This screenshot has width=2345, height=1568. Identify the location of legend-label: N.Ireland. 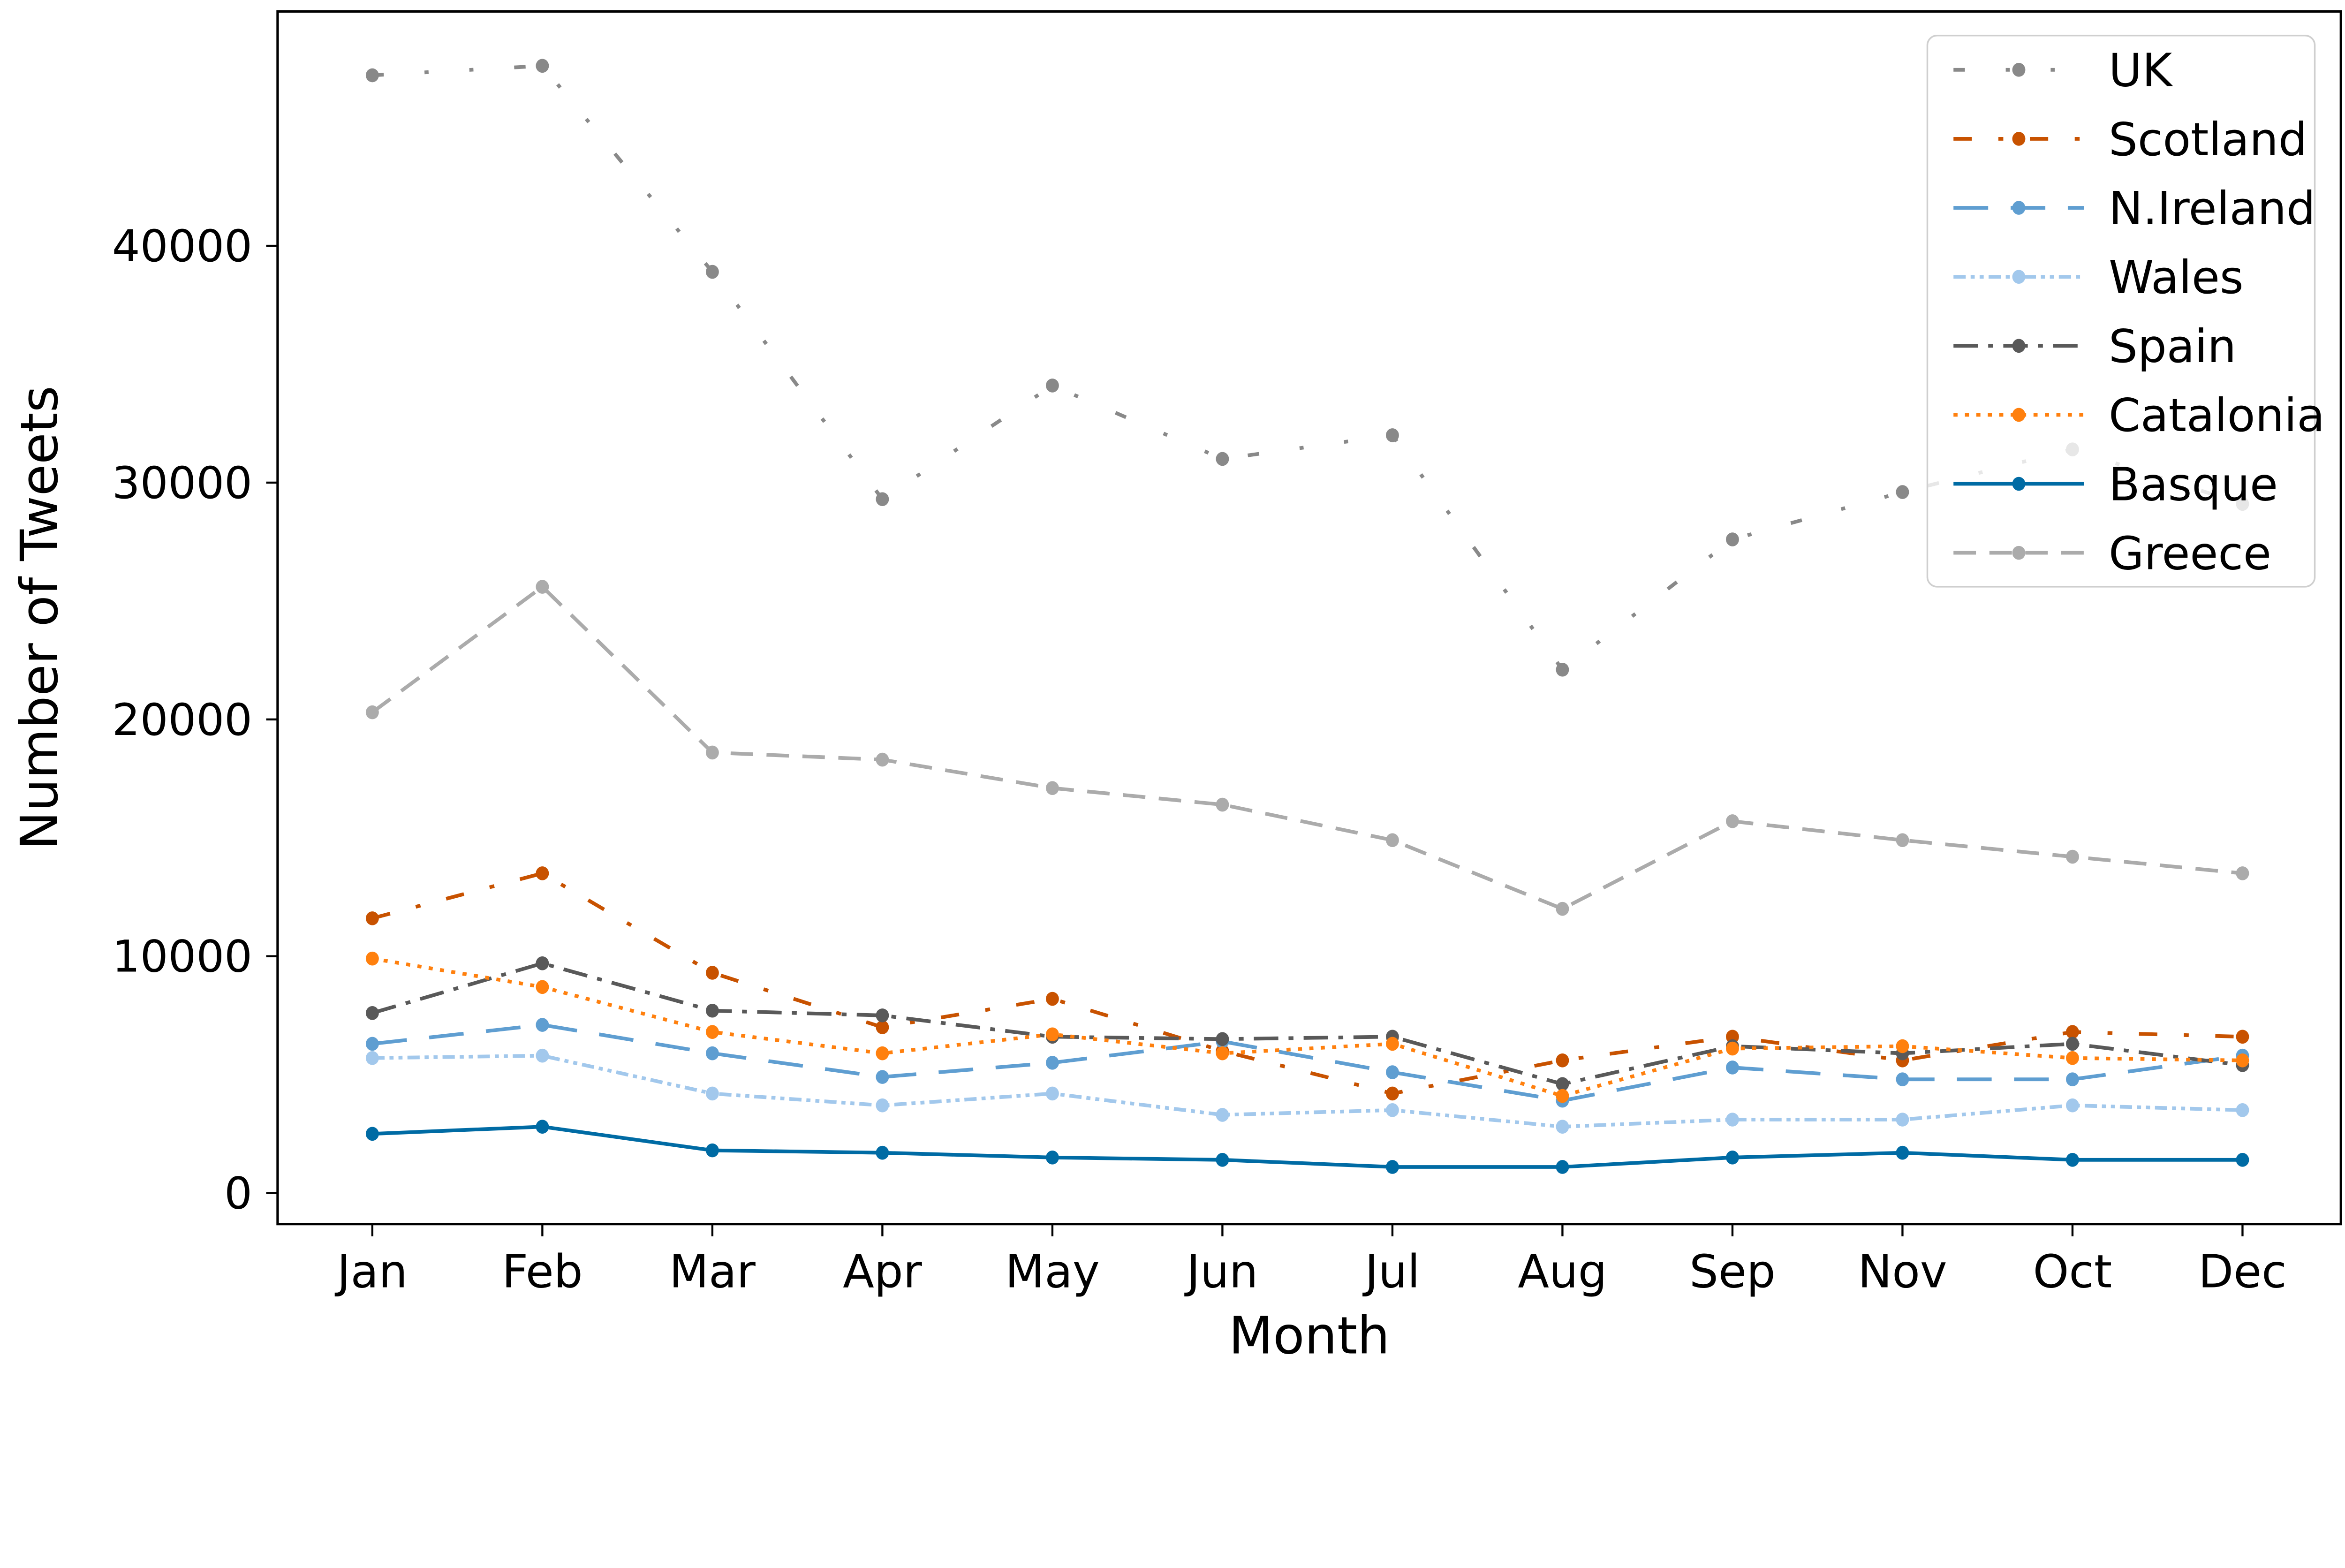
(2212, 208).